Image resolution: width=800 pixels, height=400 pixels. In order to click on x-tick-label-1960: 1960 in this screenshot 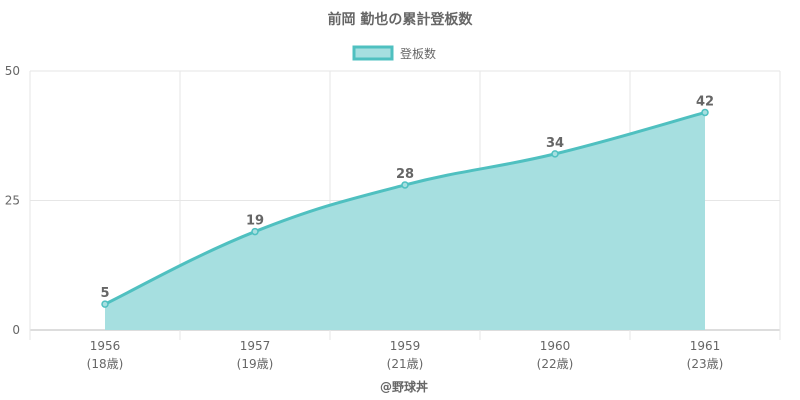, I will do `click(555, 346)`.